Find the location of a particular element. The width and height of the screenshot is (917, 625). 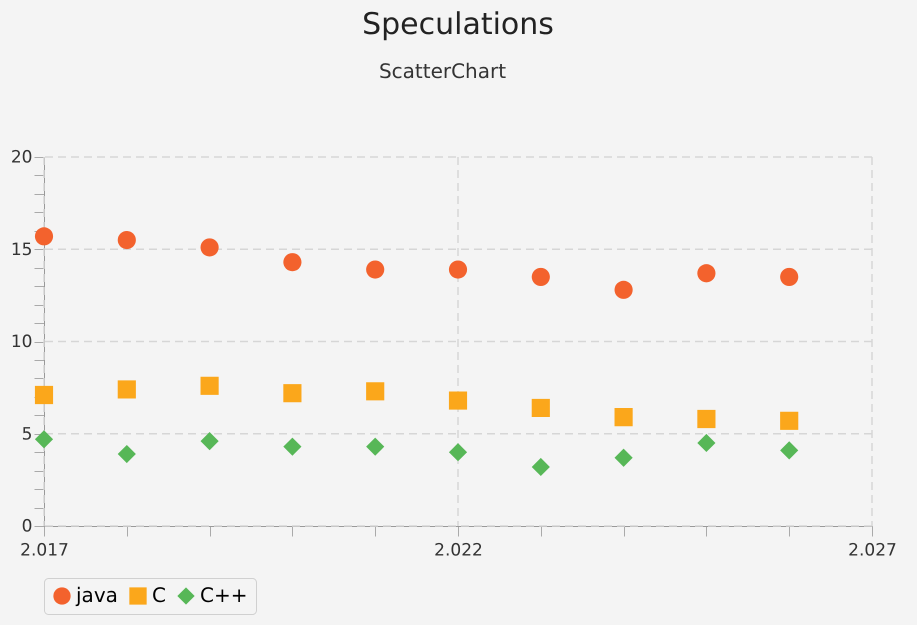

legend-label: C++ is located at coordinates (224, 595).